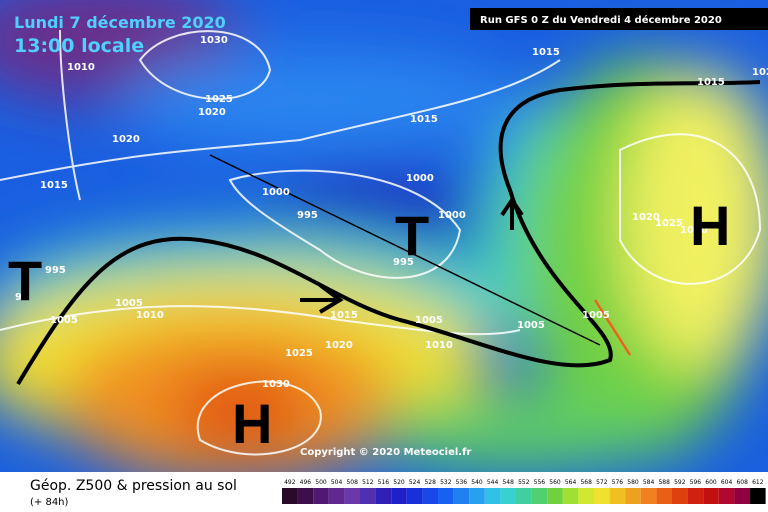 The width and height of the screenshot is (768, 512). What do you see at coordinates (602, 482) in the screenshot?
I see `scale-label: 572` at bounding box center [602, 482].